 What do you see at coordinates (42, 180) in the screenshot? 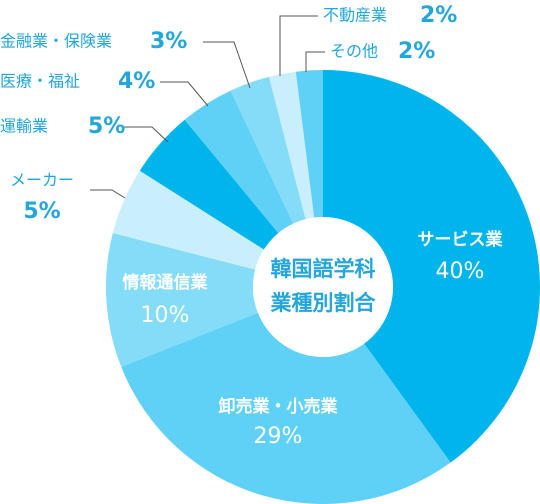
I see `slice-label: メーカー` at bounding box center [42, 180].